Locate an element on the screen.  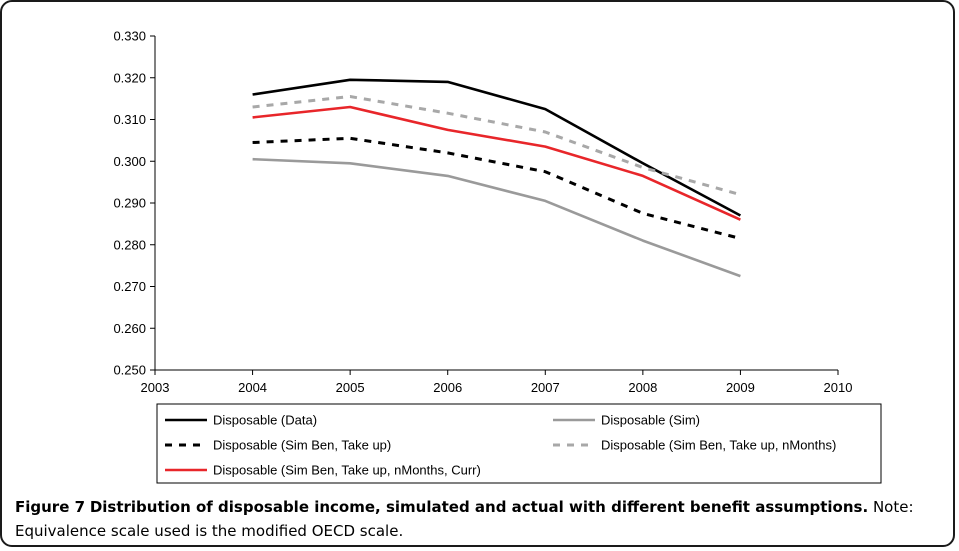
x-tick-label: 2008 is located at coordinates (642, 387).